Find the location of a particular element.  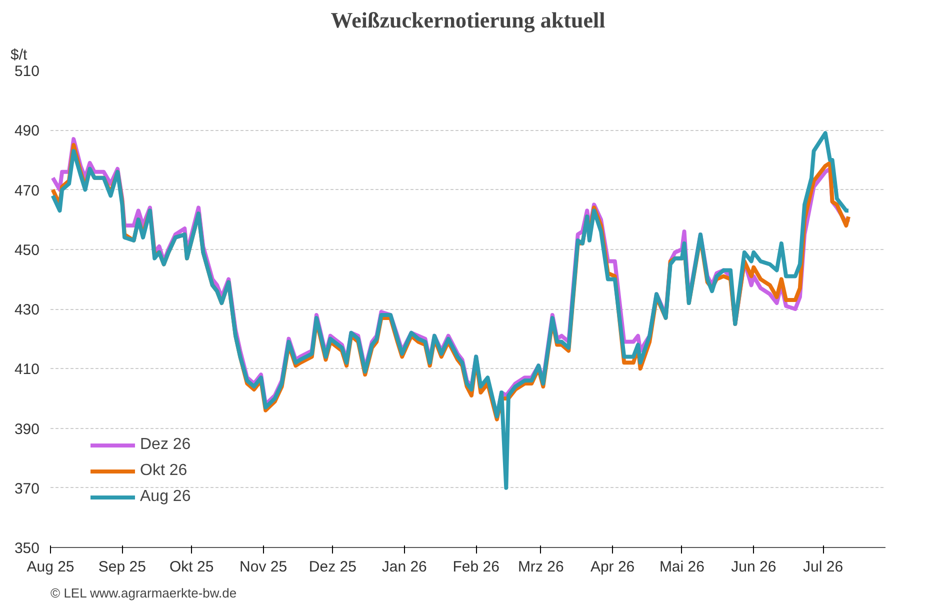

y-axis-title: $/t is located at coordinates (19, 55).